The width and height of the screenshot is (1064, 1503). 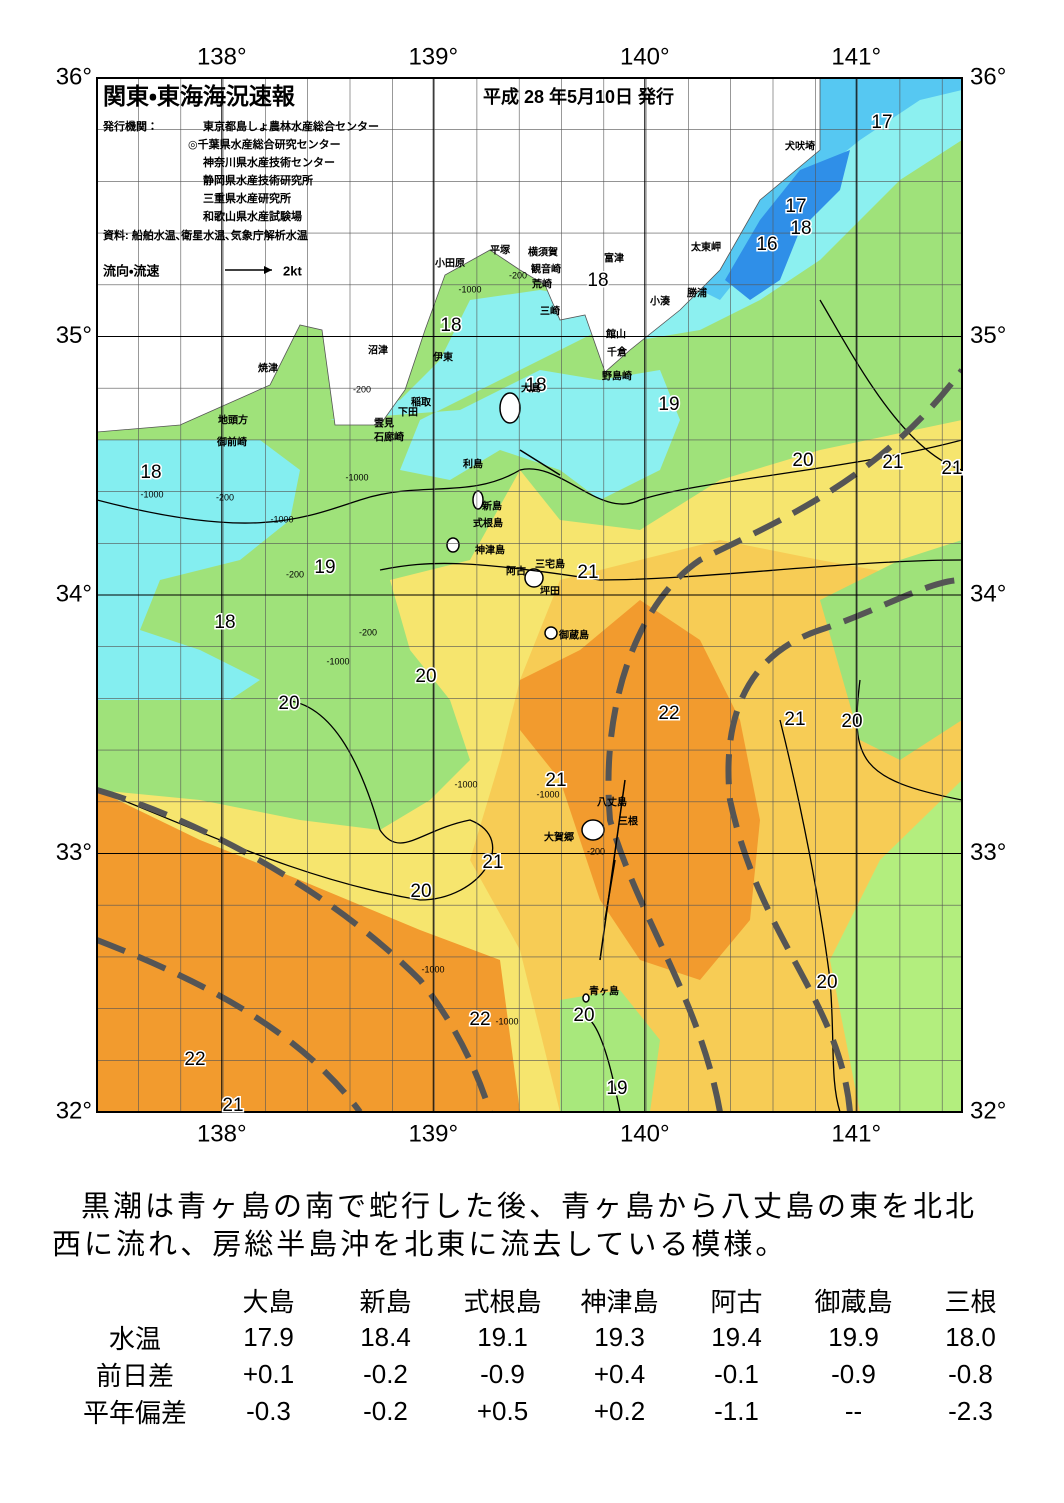 What do you see at coordinates (473, 464) in the screenshot?
I see `place-name: 利島` at bounding box center [473, 464].